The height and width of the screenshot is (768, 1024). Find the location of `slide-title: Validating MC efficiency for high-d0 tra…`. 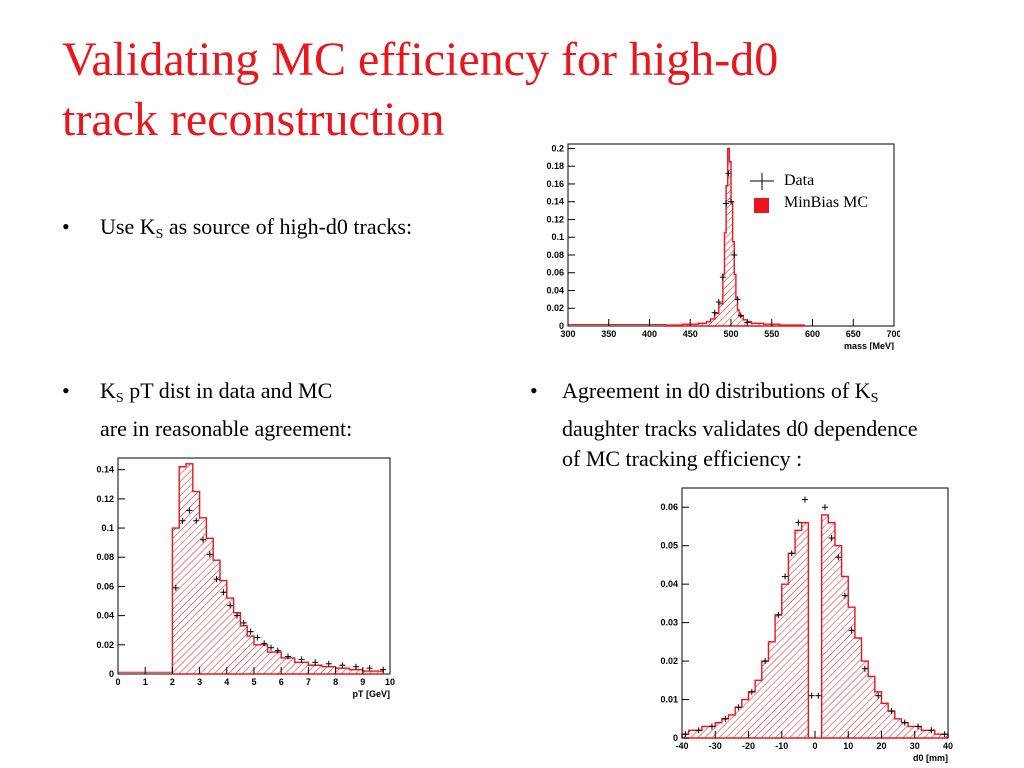

slide-title: Validating MC efficiency for high-d0 tra… is located at coordinates (512, 90).